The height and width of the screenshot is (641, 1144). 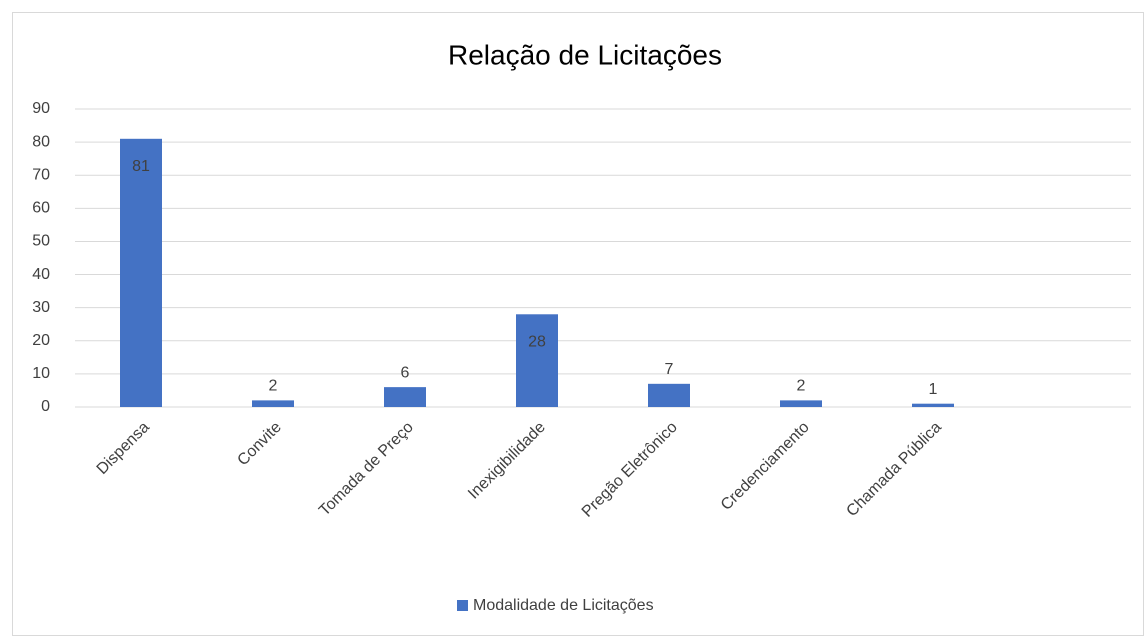 I want to click on data-label: 7, so click(x=669, y=369).